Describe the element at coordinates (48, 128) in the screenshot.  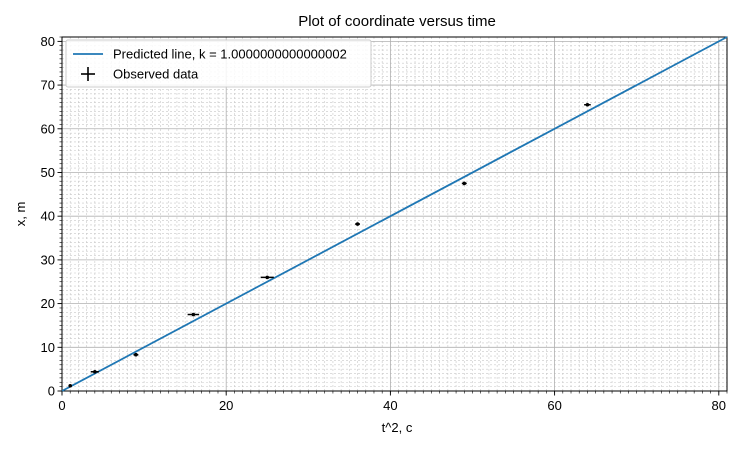
I see `y-tick-label: 60` at that location.